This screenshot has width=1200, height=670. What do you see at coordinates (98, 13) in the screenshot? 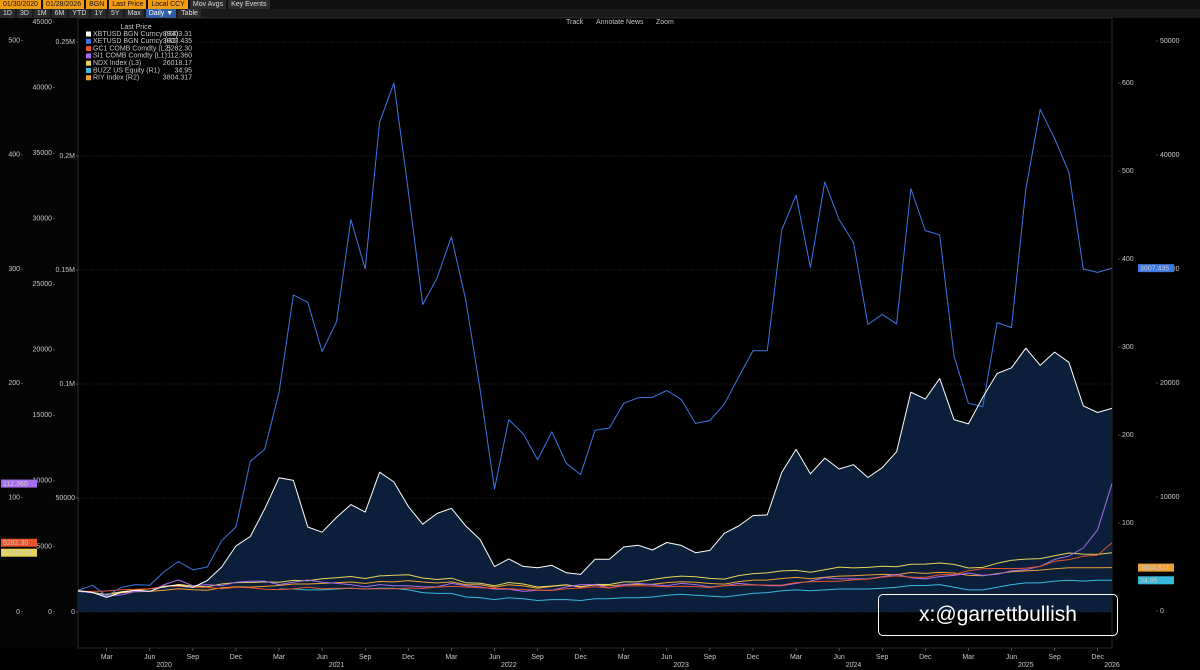
I see `period-button: 1Y` at bounding box center [98, 13].